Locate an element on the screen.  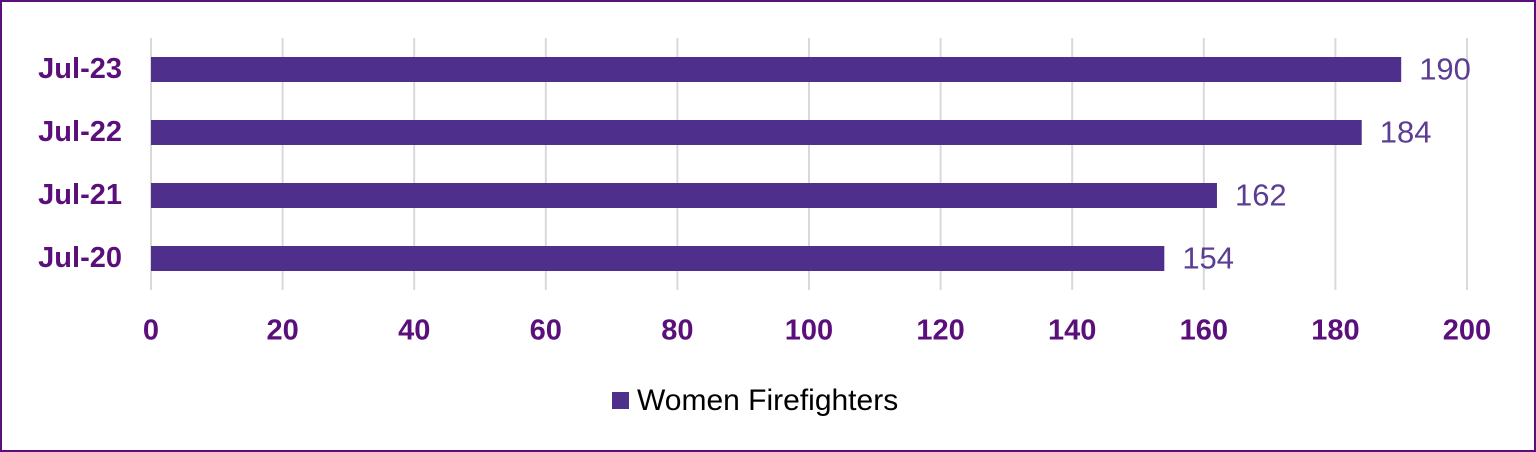
x-tick-label: 20 is located at coordinates (282, 331).